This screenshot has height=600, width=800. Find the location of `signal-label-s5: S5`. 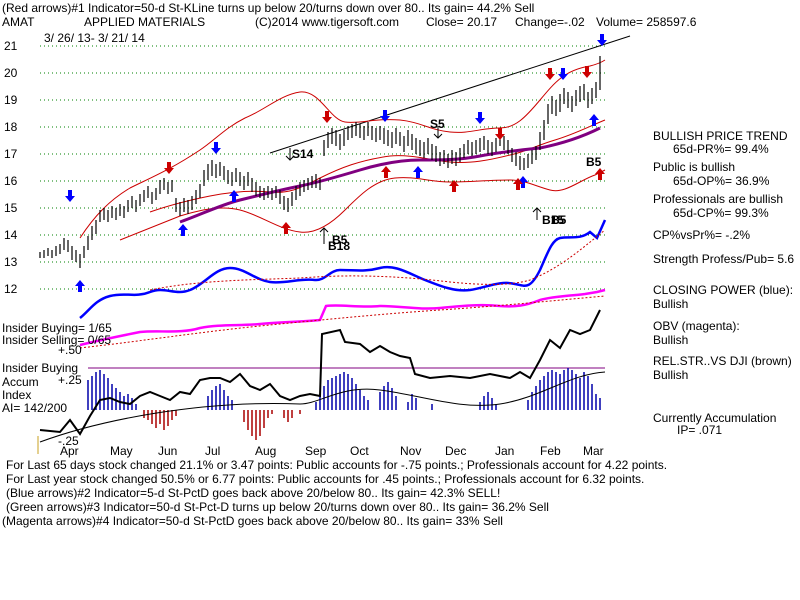

signal-label-s5: S5 is located at coordinates (437, 124).